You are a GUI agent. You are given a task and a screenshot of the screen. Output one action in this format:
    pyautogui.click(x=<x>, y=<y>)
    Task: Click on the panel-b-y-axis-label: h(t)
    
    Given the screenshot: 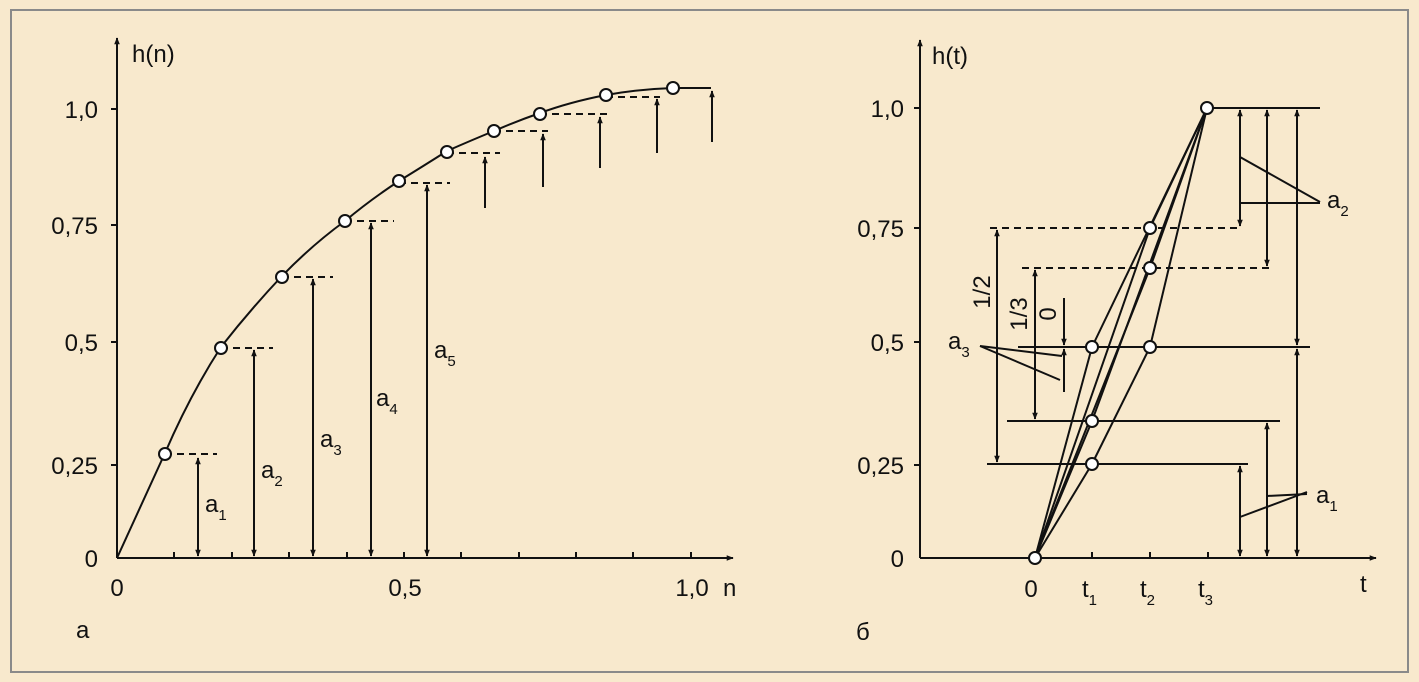 What is the action you would take?
    pyautogui.click(x=950, y=56)
    